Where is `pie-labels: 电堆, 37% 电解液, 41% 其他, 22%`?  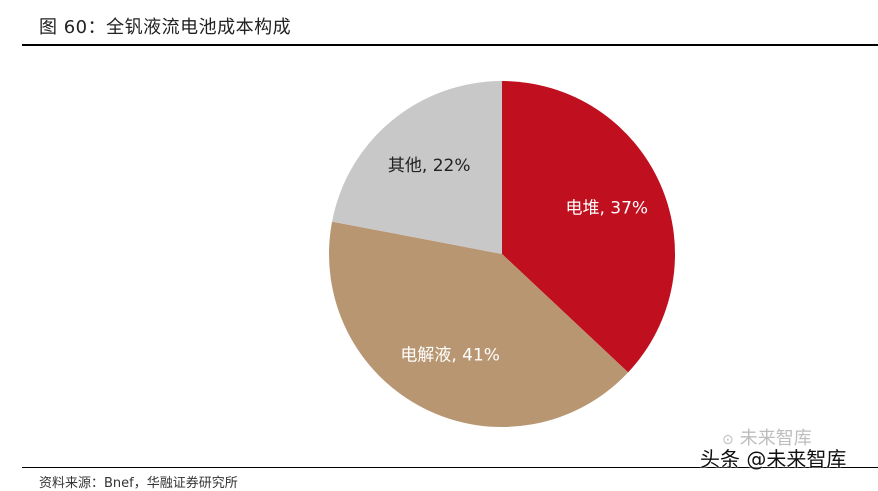
pie-labels: 电堆, 37% 电解液, 41% 其他, 22% is located at coordinates (518, 261).